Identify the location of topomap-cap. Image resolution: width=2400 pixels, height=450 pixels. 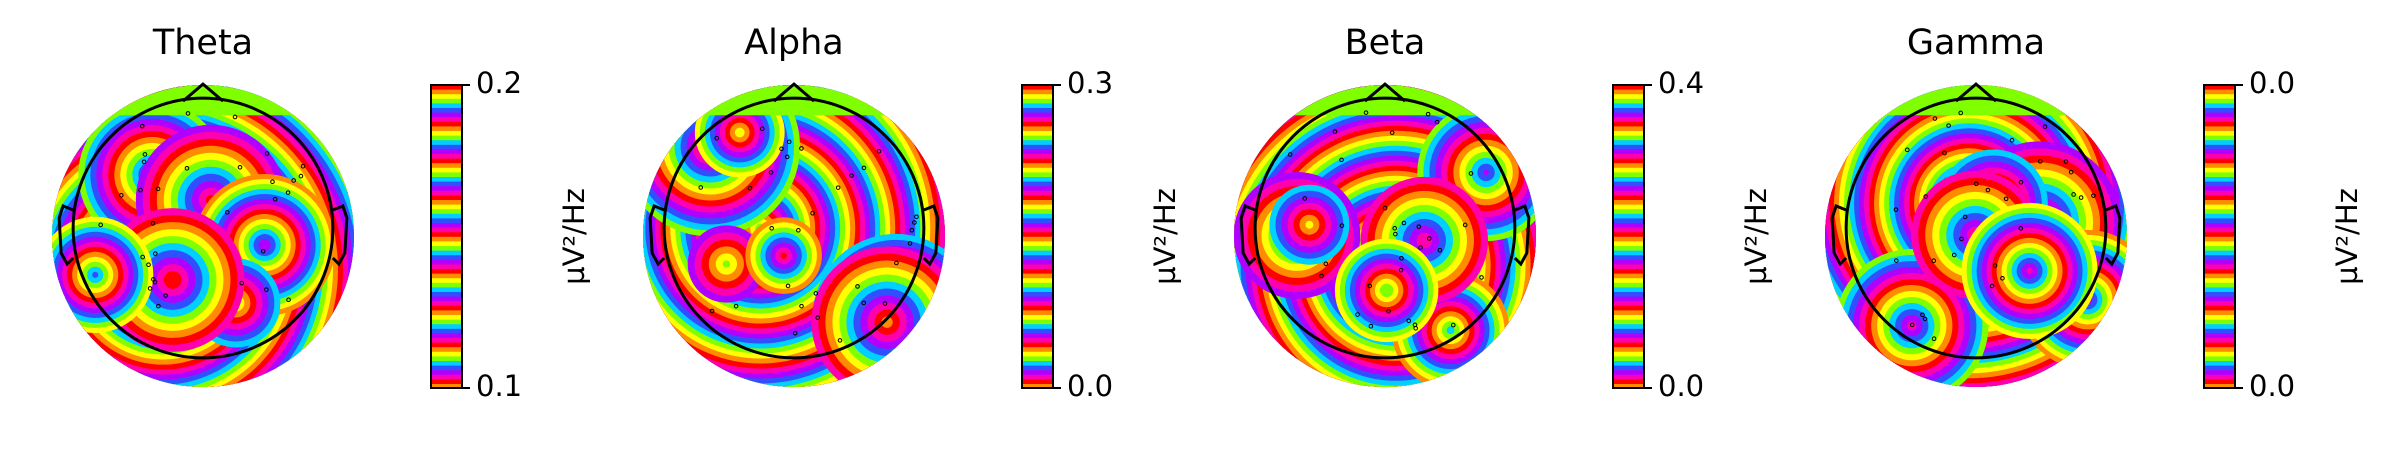
(1385, 100).